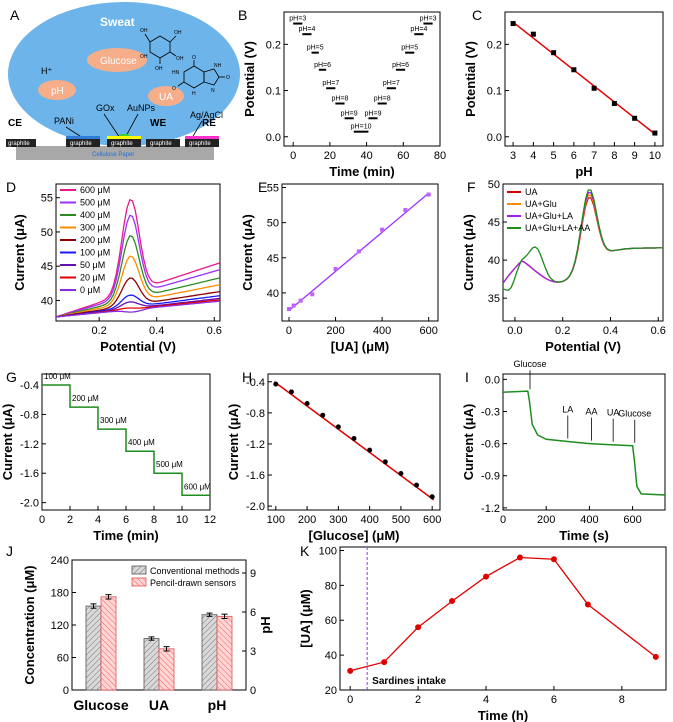 The height and width of the screenshot is (722, 673). I want to click on graphite-label-4: graphite, so click(161, 144).